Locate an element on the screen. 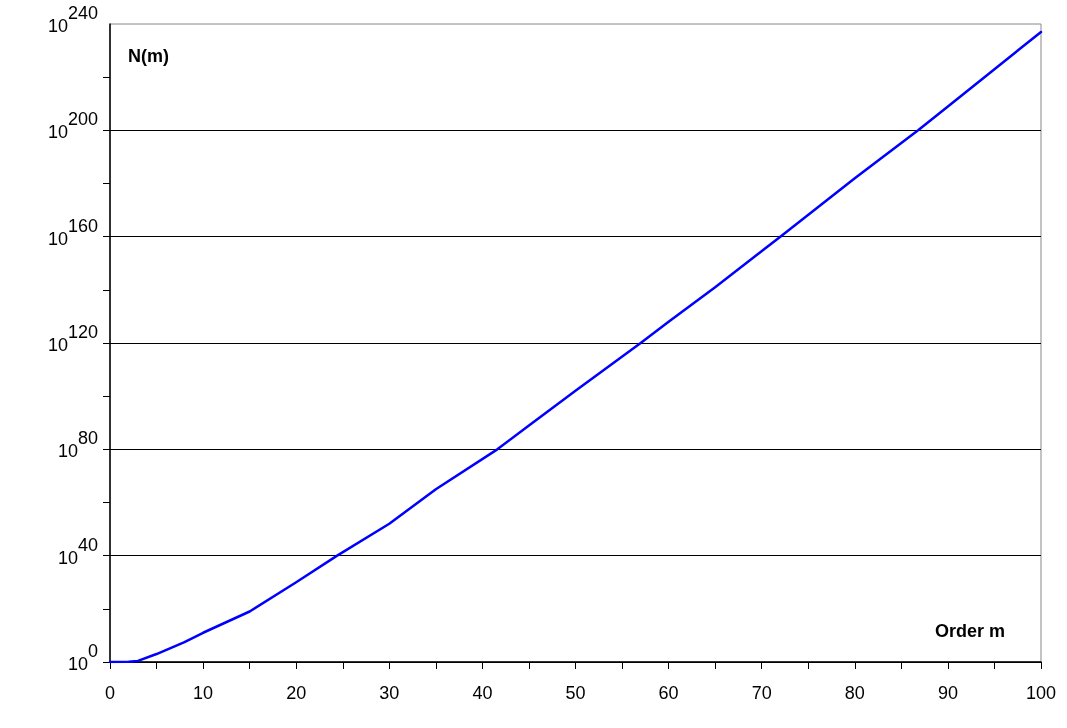  x-tick-label: 70 is located at coordinates (761, 693).